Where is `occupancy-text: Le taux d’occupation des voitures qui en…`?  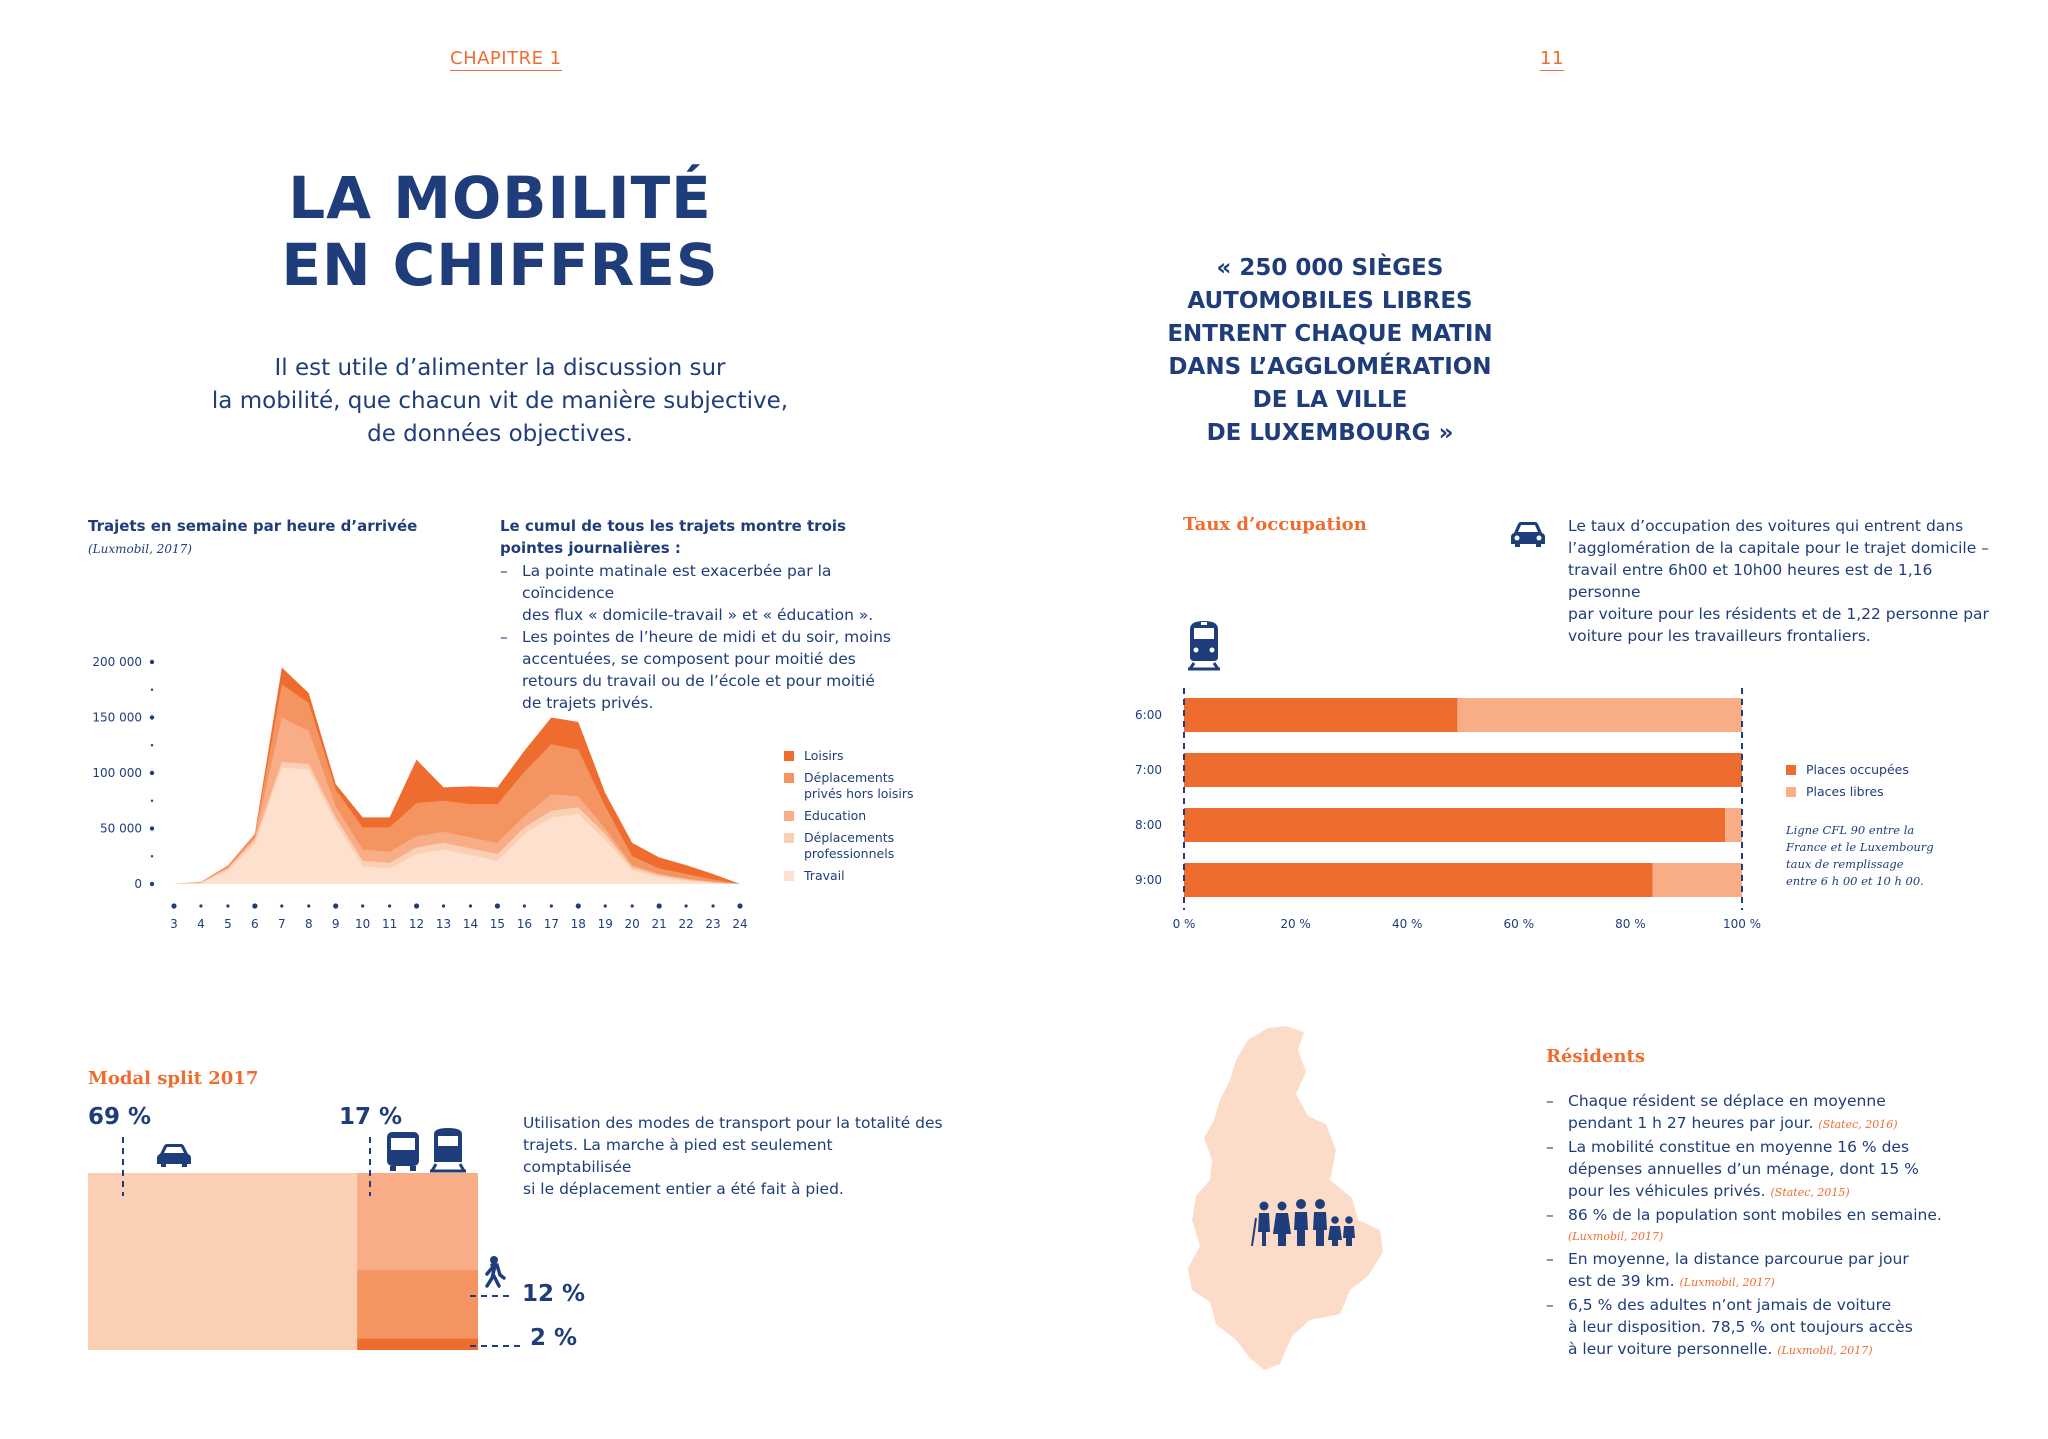
occupancy-text: Le taux d’occupation des voitures qui en… is located at coordinates (1788, 581).